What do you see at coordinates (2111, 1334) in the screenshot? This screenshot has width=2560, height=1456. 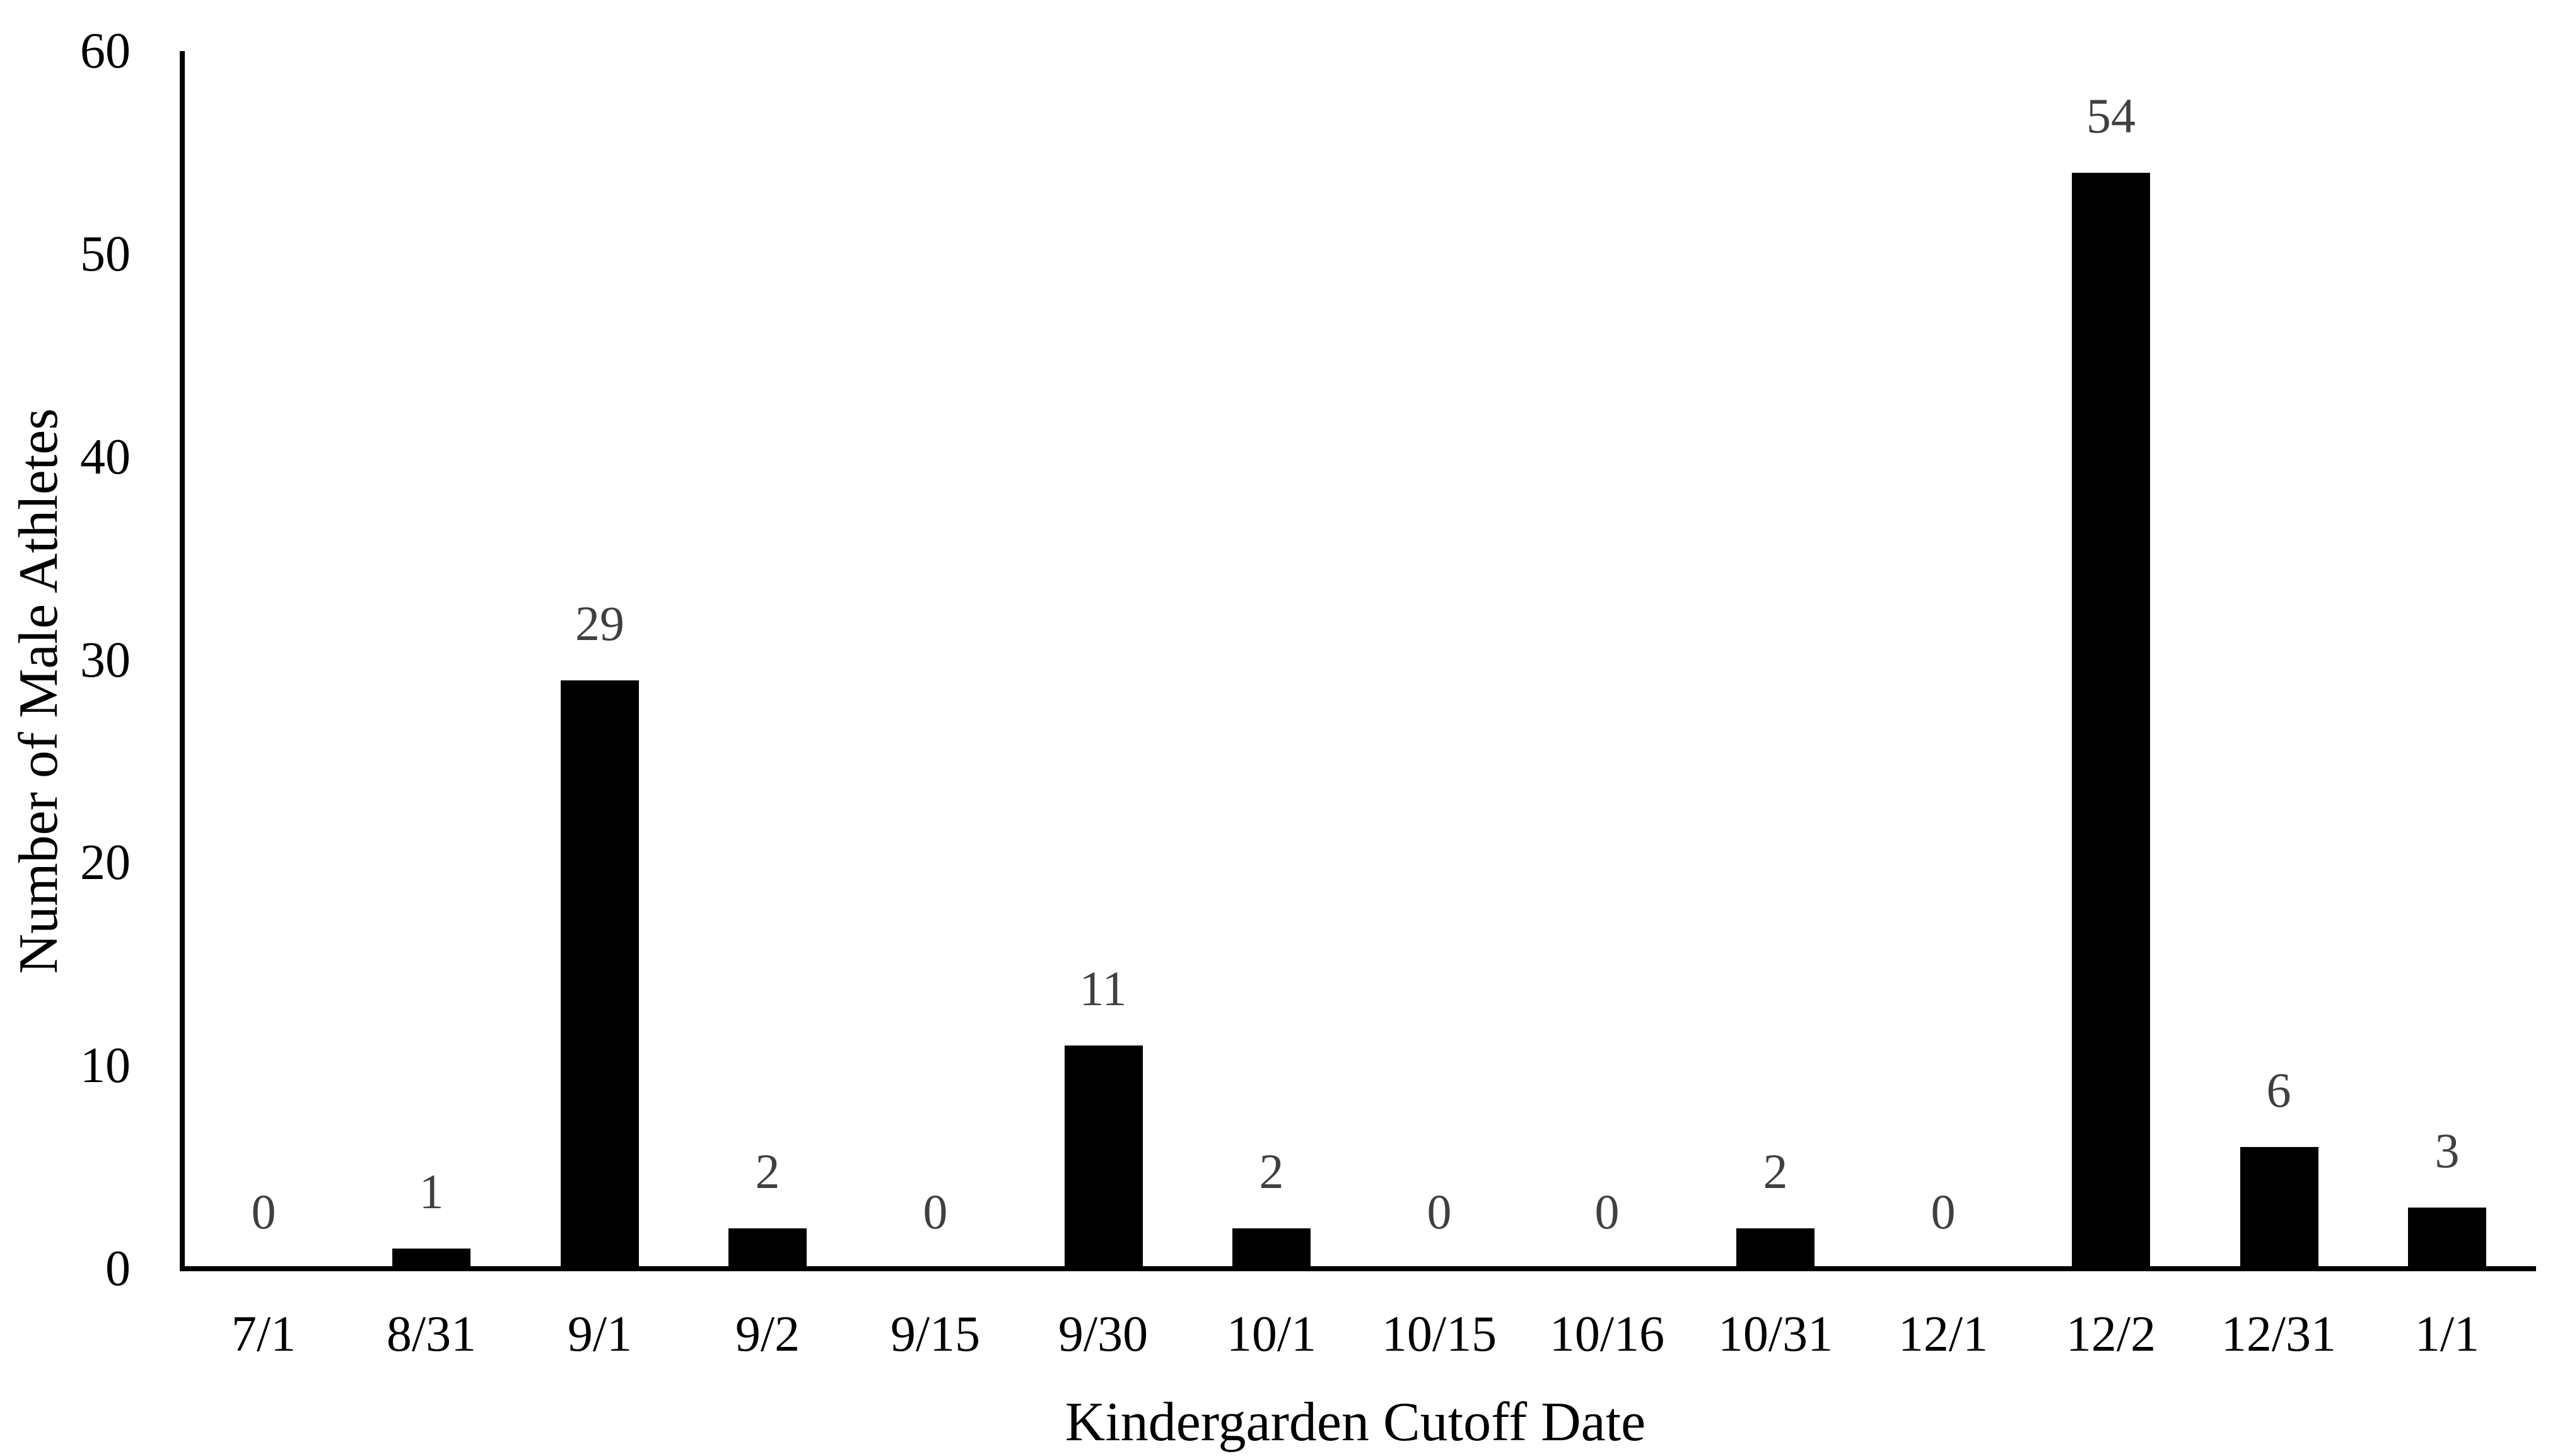 I see `x-tick-label: 12/2` at bounding box center [2111, 1334].